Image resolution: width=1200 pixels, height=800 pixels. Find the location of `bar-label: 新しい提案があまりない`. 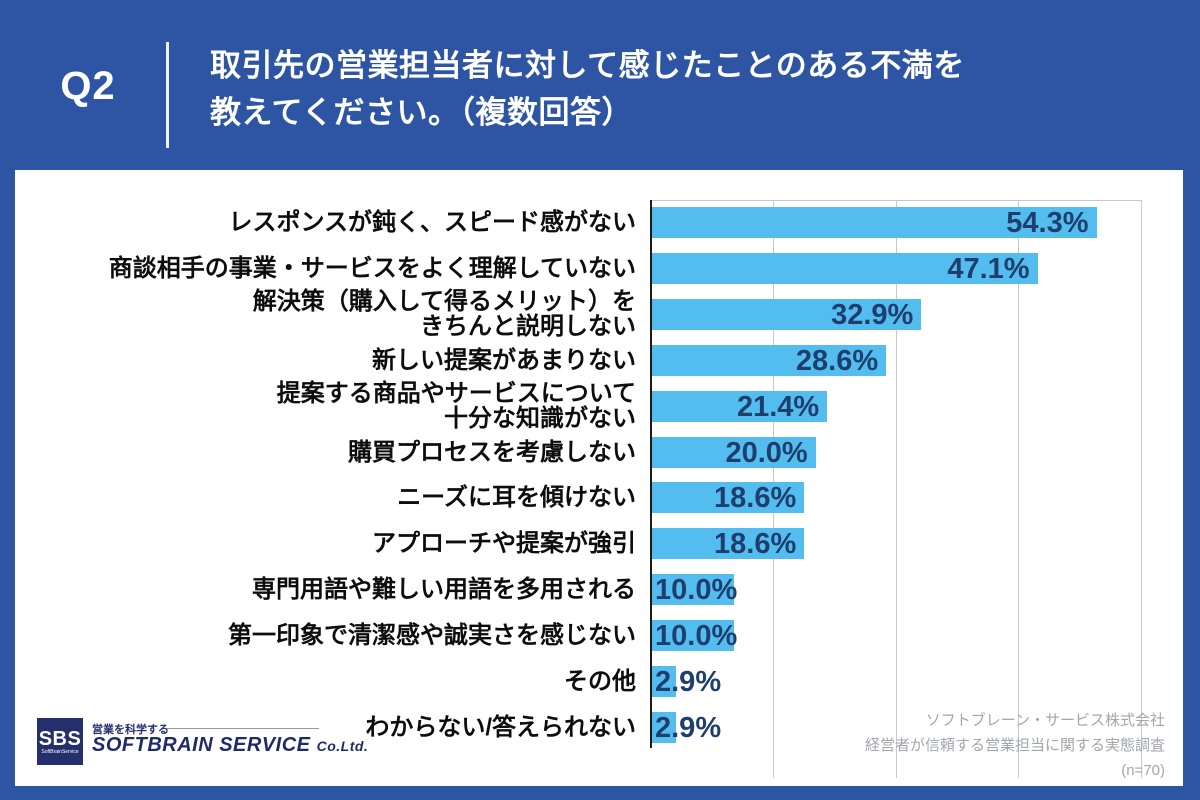

bar-label: 新しい提案があまりない is located at coordinates (504, 360).